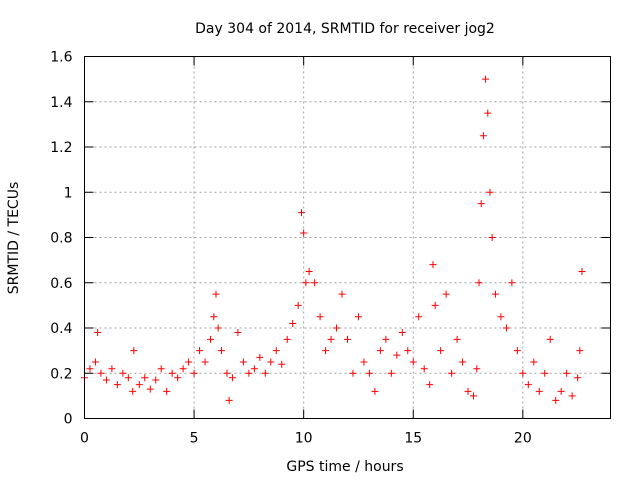 The width and height of the screenshot is (640, 480). I want to click on x-tick-label: 10, so click(304, 439).